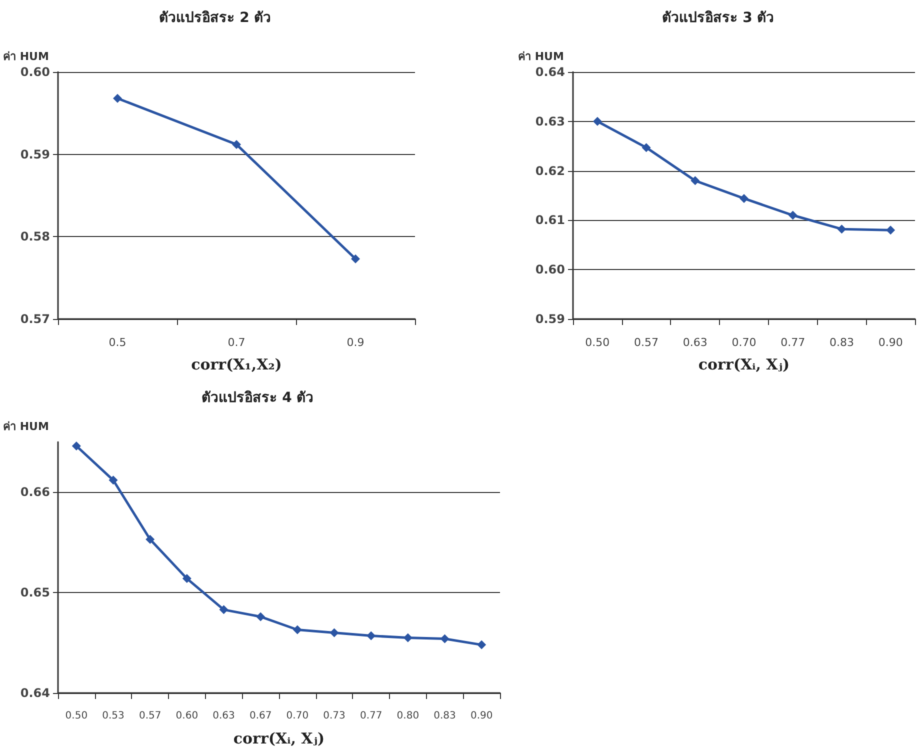 The height and width of the screenshot is (754, 921). What do you see at coordinates (35, 492) in the screenshot?
I see `y-tick-label: 0.66` at bounding box center [35, 492].